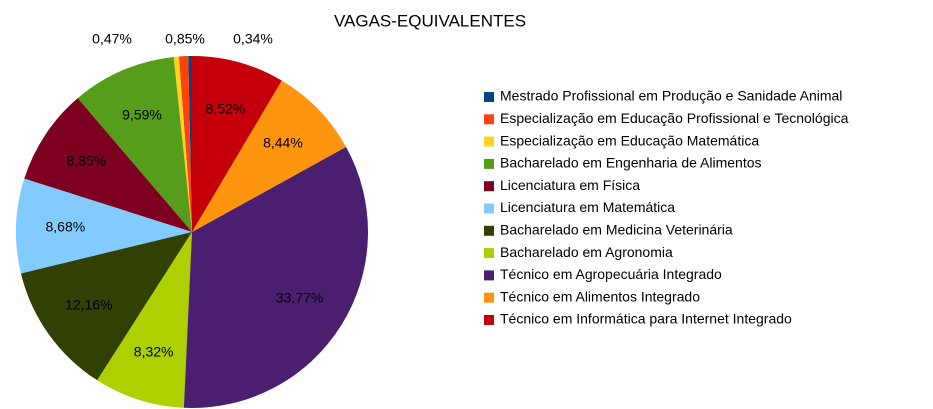  I want to click on legend-label: Bacharelado em Medicina Veterinária, so click(616, 230).